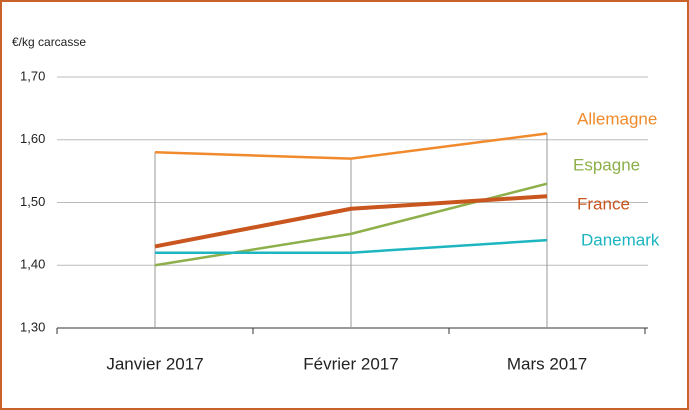 This screenshot has width=689, height=410. What do you see at coordinates (547, 363) in the screenshot?
I see `x-tick-label: Mars 2017` at bounding box center [547, 363].